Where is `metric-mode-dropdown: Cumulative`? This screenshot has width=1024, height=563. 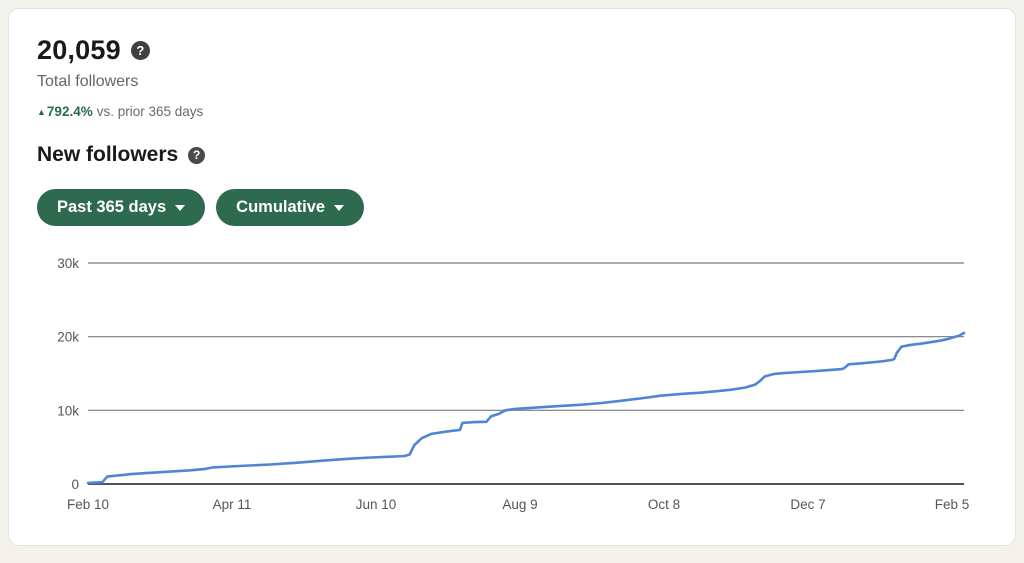
metric-mode-dropdown: Cumulative is located at coordinates (290, 207).